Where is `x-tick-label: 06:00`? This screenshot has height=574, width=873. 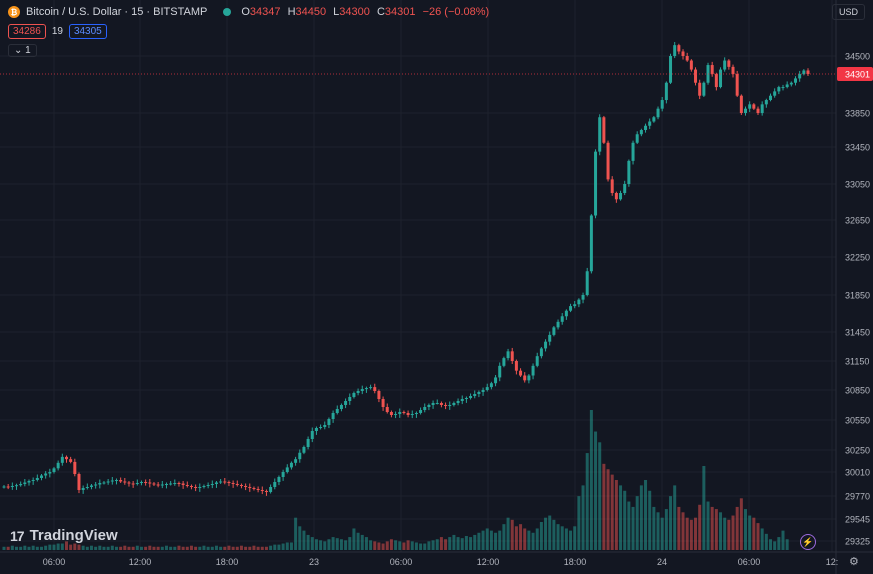 x-tick-label: 06:00 is located at coordinates (54, 562).